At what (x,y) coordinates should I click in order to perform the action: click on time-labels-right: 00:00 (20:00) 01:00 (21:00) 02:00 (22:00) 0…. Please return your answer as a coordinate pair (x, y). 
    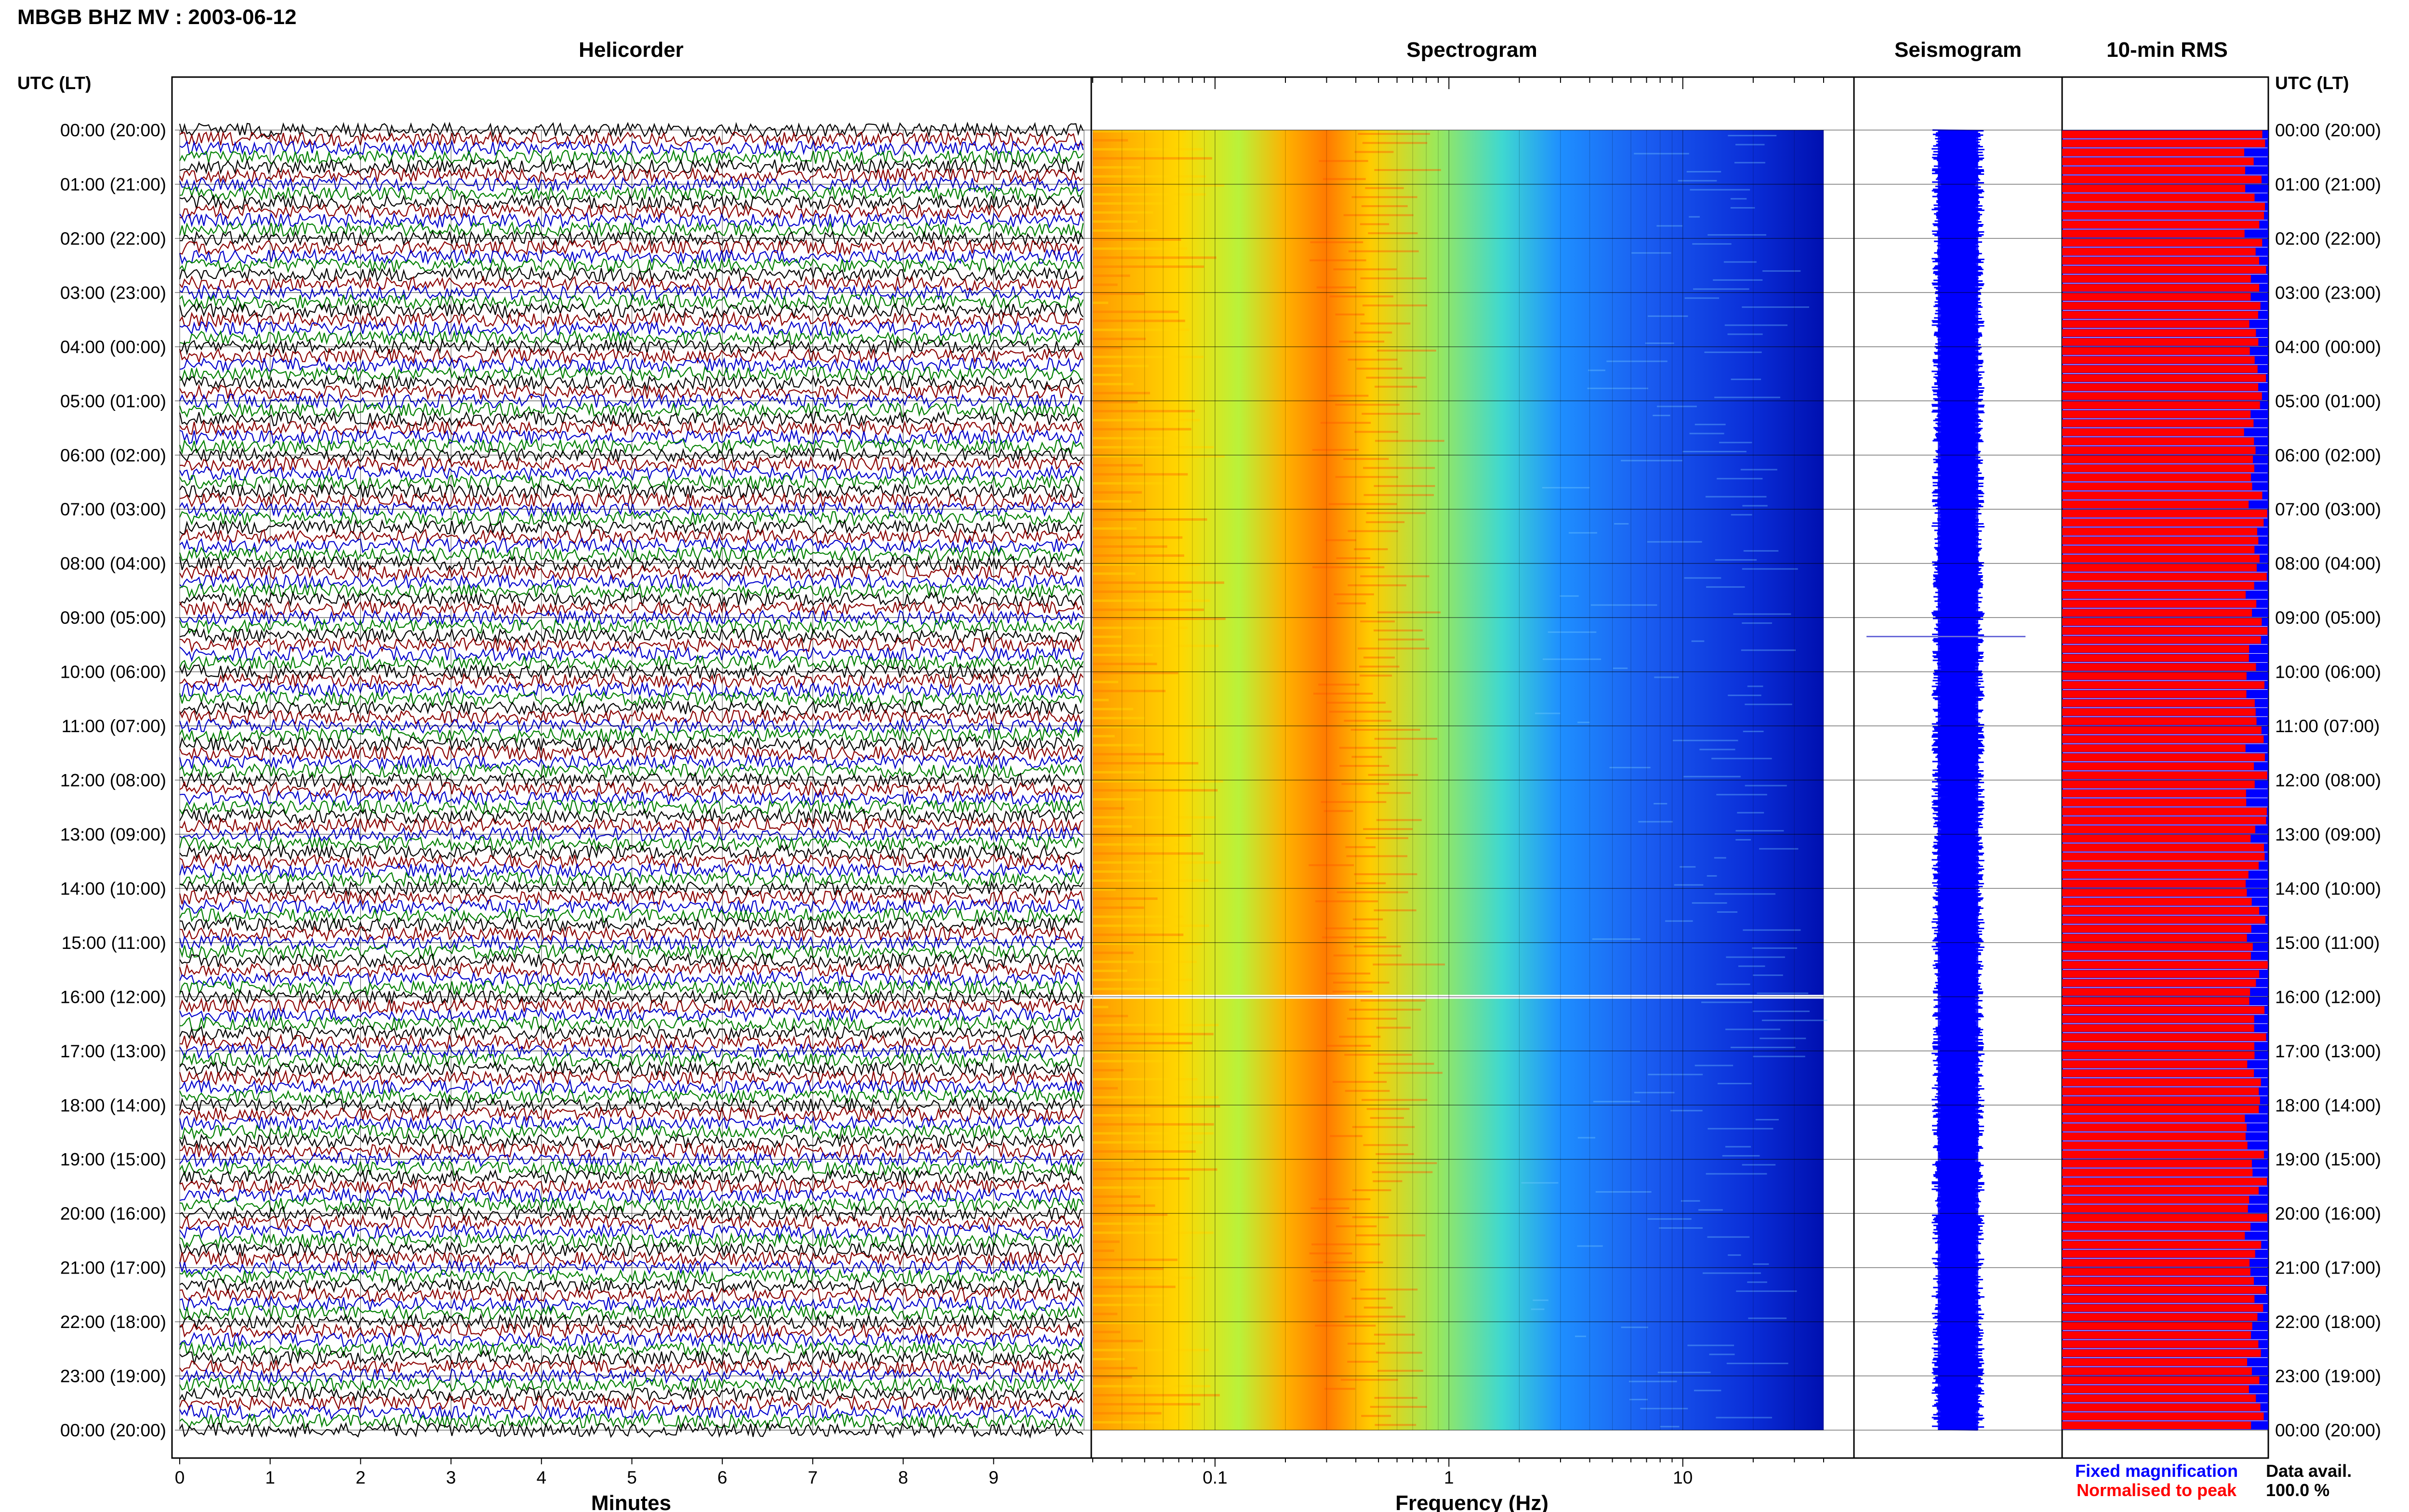
    Looking at the image, I should click on (2328, 780).